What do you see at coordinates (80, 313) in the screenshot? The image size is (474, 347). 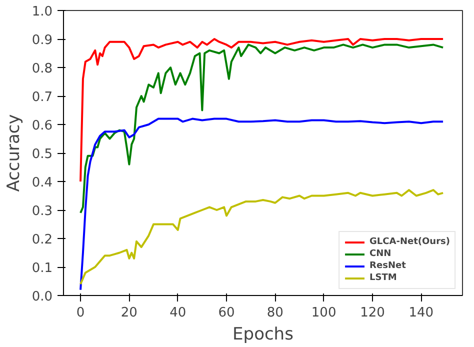 I see `x-tick-label: 0` at bounding box center [80, 313].